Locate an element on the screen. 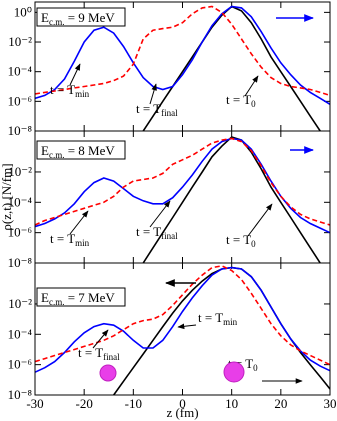 Image resolution: width=337 pixels, height=421 pixels. panel-label: Ec.m. = 7 MeV is located at coordinates (78, 298).